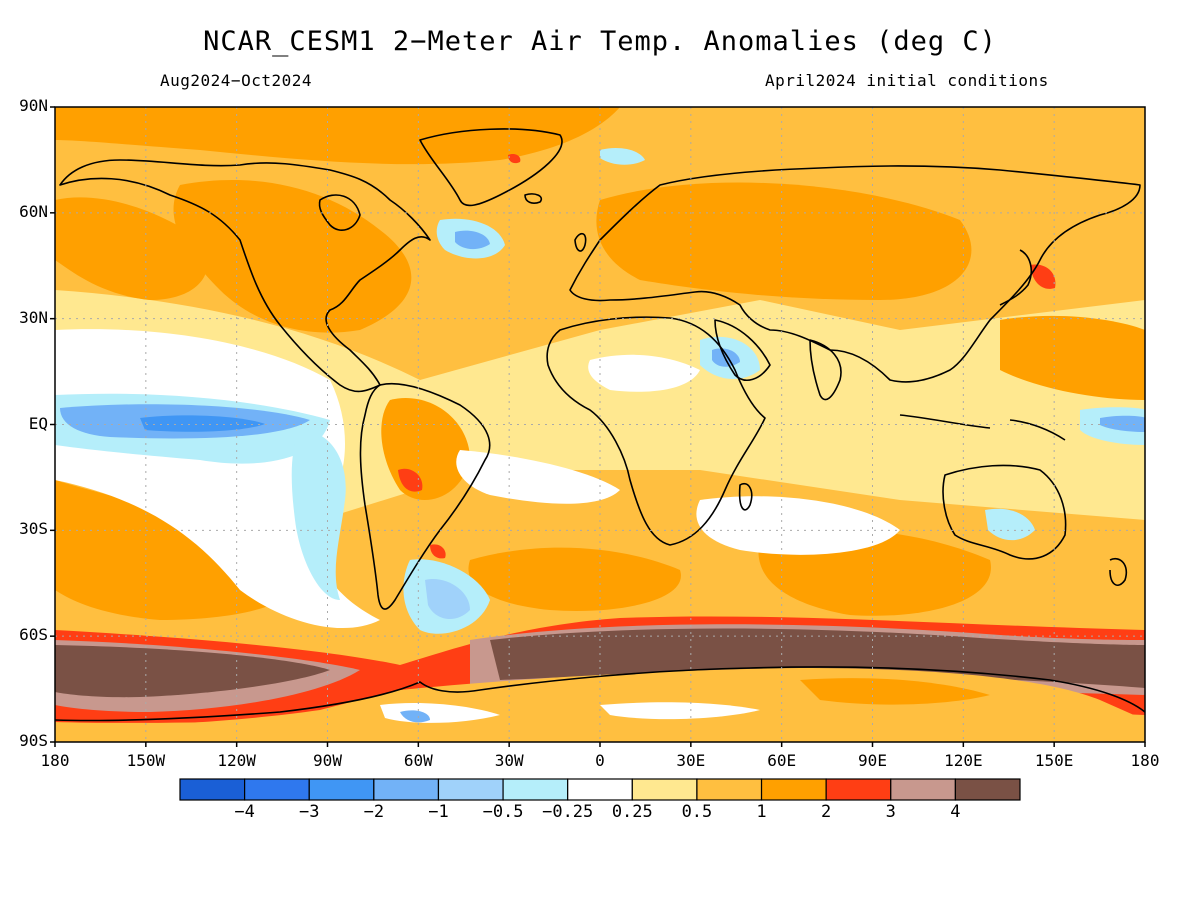 The height and width of the screenshot is (900, 1200). I want to click on coastline-antarctica, so click(600, 694).